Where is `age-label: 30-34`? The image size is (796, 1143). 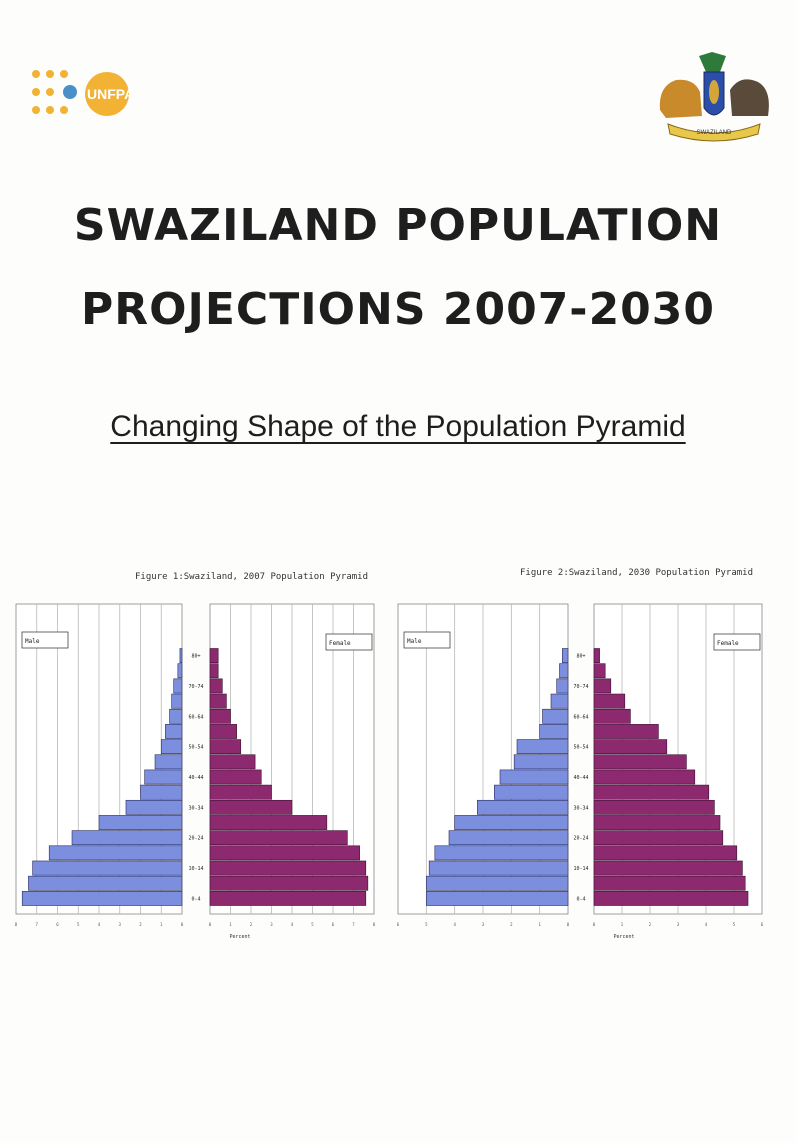
age-label: 30-34 is located at coordinates (195, 808).